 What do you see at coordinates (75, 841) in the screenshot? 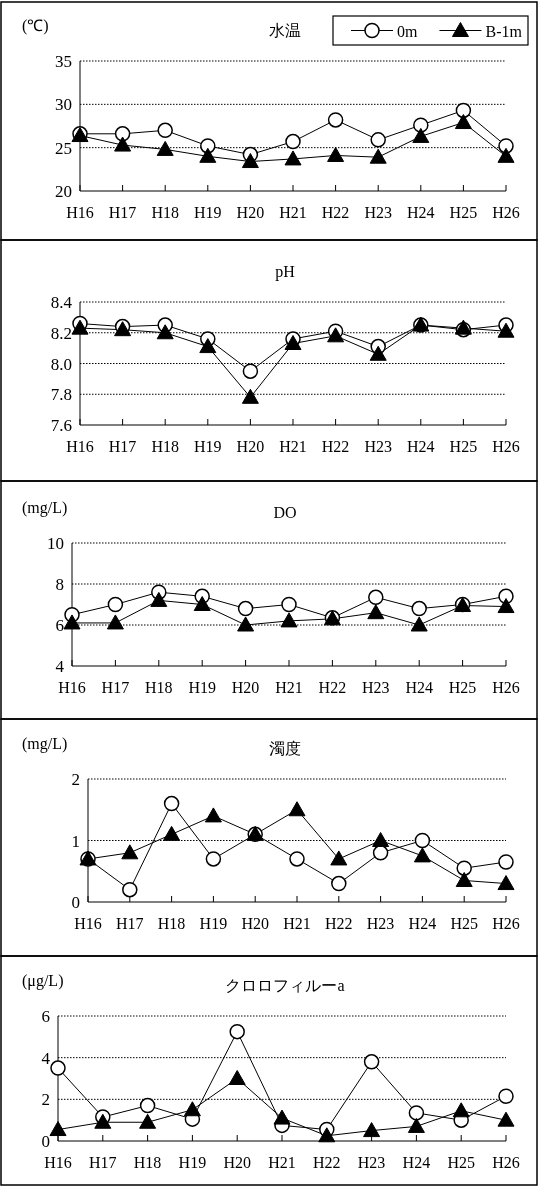
I see `y-tick-label: 1` at bounding box center [75, 841].